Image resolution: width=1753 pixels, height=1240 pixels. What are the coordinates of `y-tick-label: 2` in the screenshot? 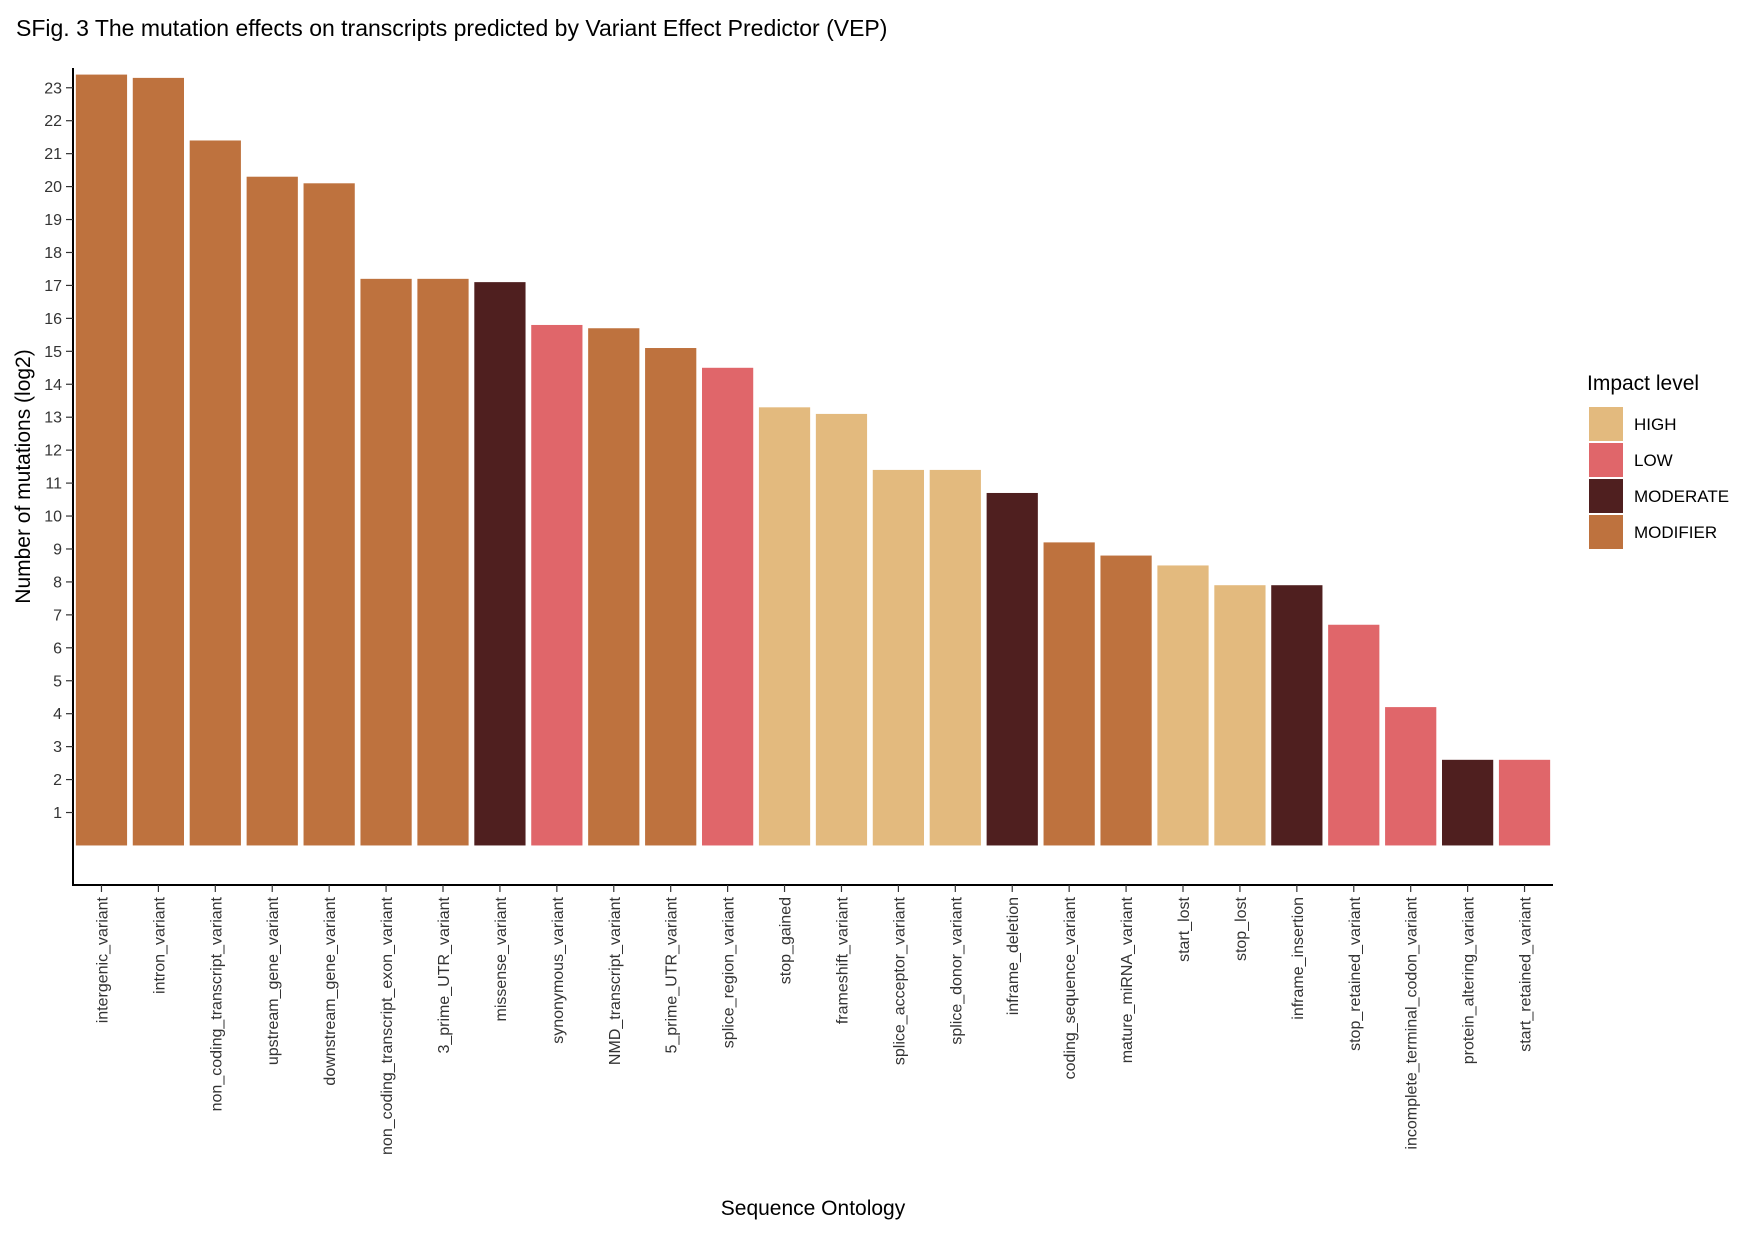 It's located at (57, 780).